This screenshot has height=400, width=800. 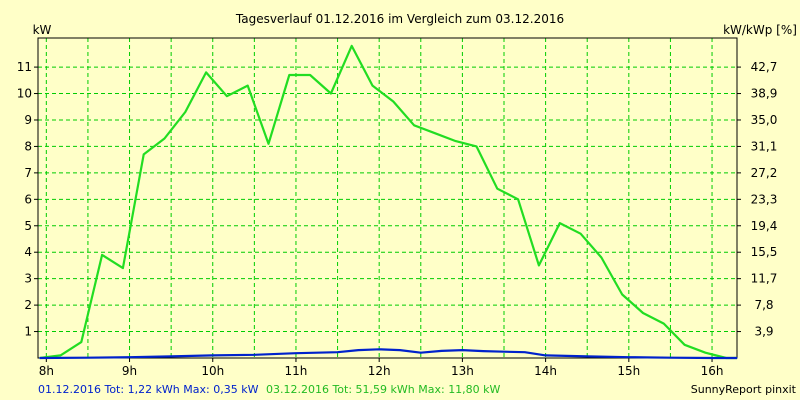 I want to click on y-tick-label: 9, so click(x=28, y=120).